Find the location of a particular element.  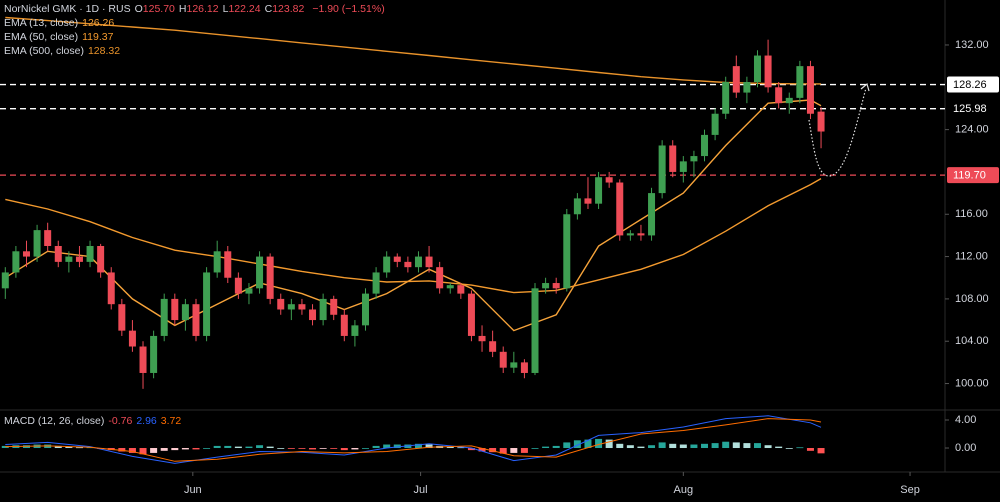

legend-name: EMA (50, close) is located at coordinates (41, 37).